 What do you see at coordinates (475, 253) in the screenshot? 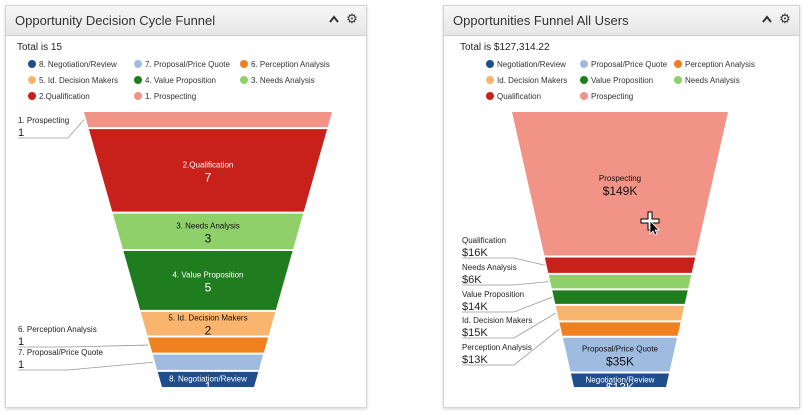
I see `funnel-stage-value: $16K` at bounding box center [475, 253].